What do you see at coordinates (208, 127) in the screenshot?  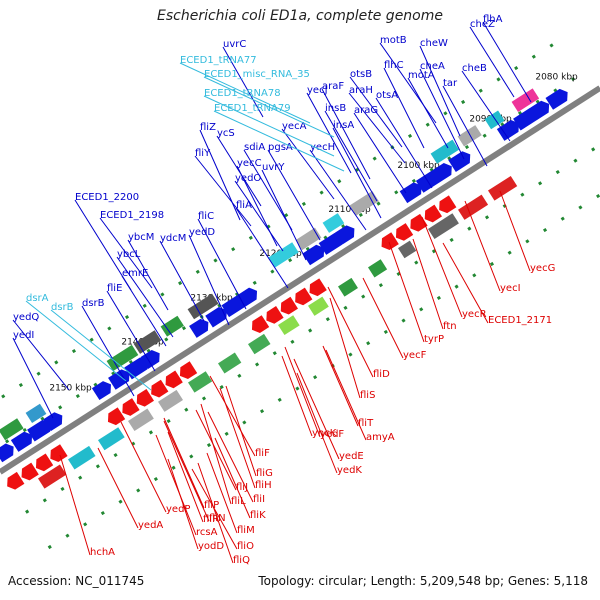 I see `forward-gene-label: fliZ` at bounding box center [208, 127].